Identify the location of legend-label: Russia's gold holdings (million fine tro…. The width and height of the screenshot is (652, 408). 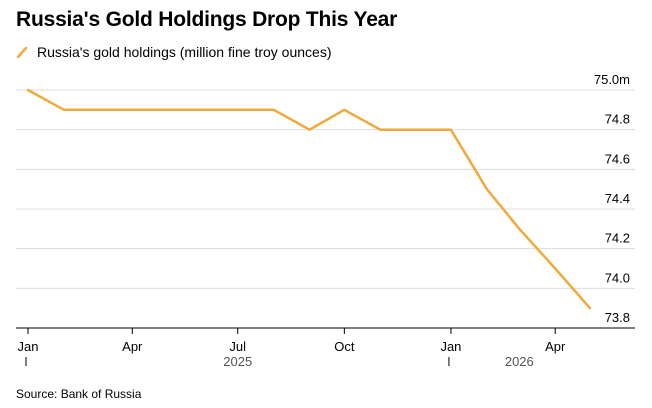
(184, 52).